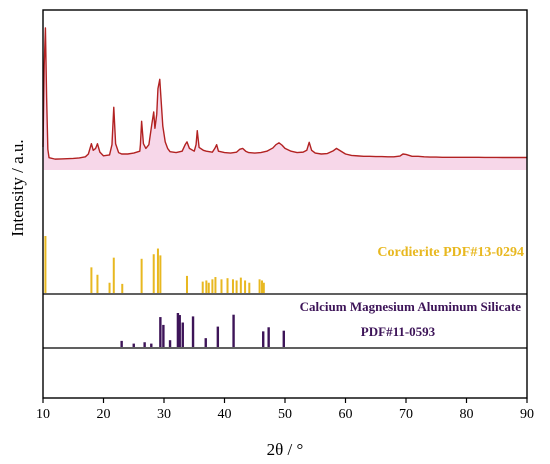 This screenshot has width=550, height=464. I want to click on silicate-reference-label-line2: PDF#11-0593, so click(398, 331).